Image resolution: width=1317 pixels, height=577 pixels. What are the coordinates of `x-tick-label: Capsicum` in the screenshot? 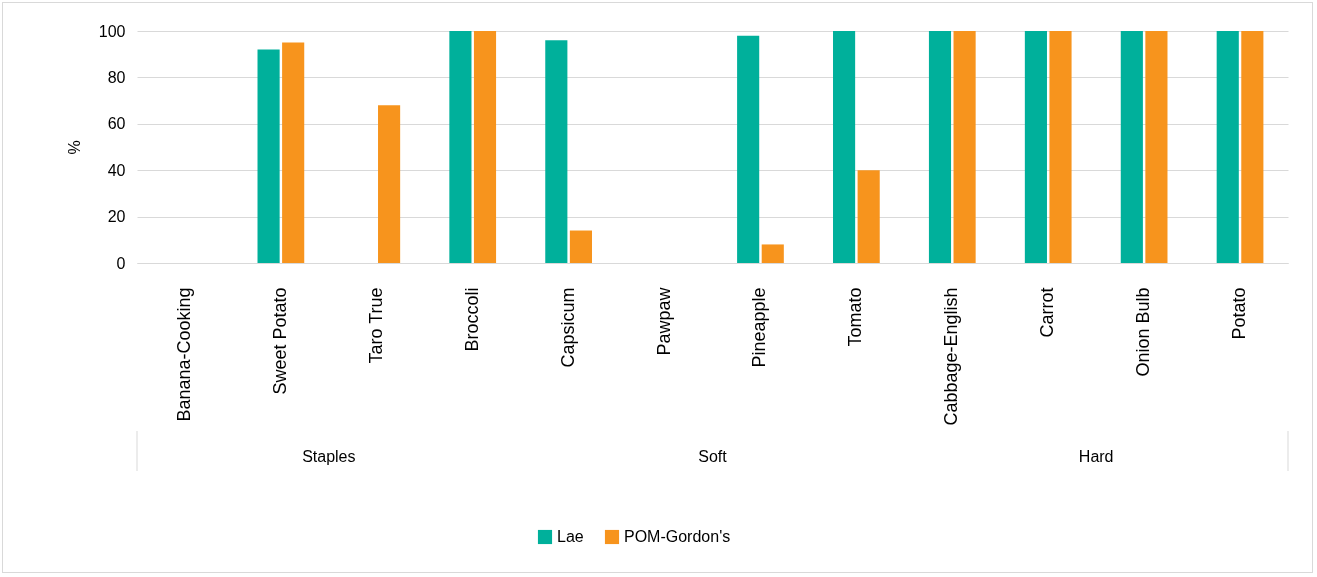 It's located at (567, 327).